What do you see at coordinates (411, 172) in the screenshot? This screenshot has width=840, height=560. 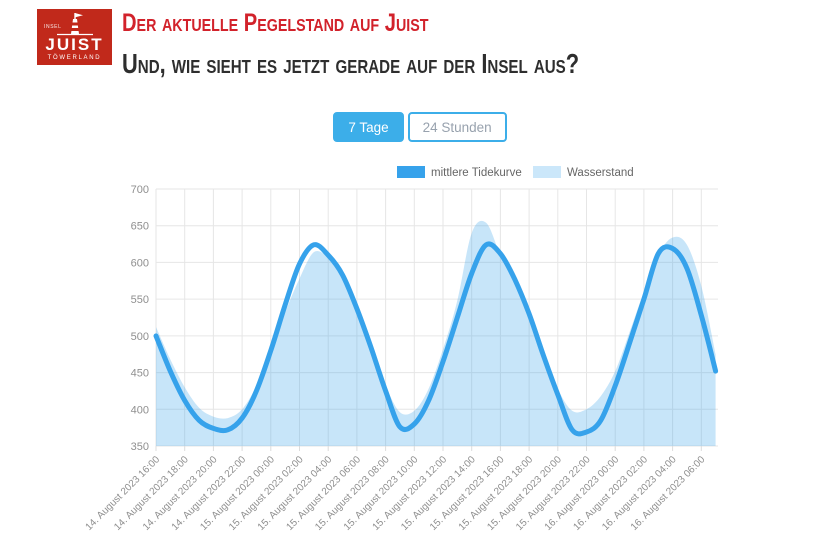 I see `legend-swatch-tidekurve` at bounding box center [411, 172].